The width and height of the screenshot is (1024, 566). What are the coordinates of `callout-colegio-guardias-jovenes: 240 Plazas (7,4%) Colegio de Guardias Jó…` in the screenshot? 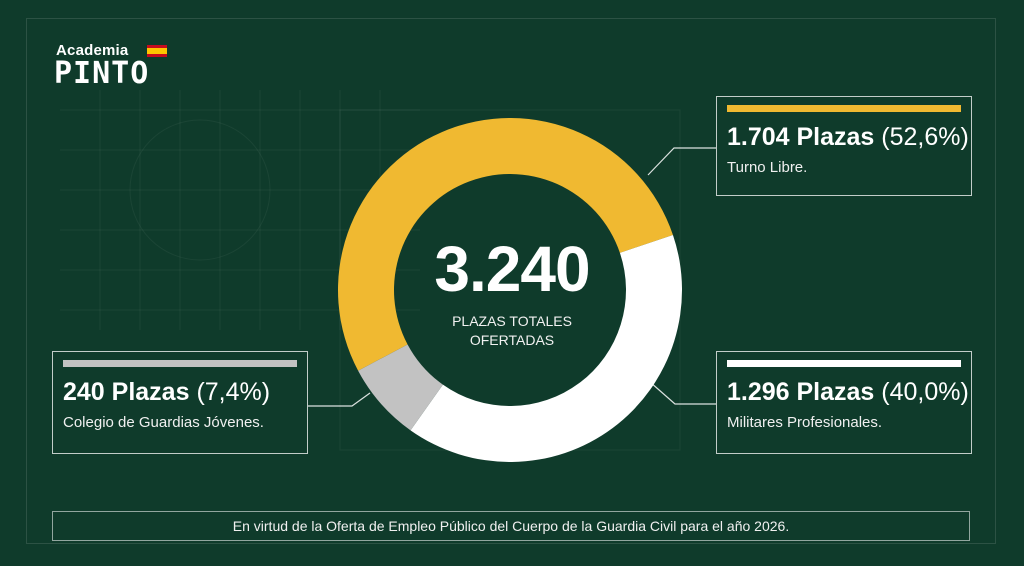 It's located at (180, 402).